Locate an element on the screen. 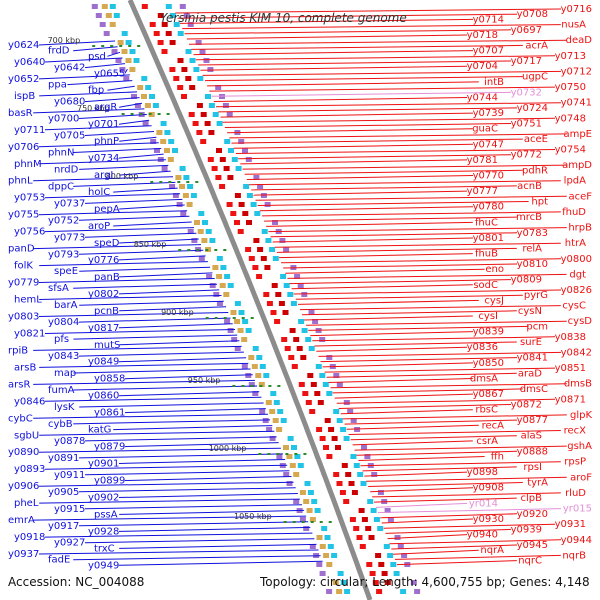  left-gene-label: y0843 is located at coordinates (63, 356).